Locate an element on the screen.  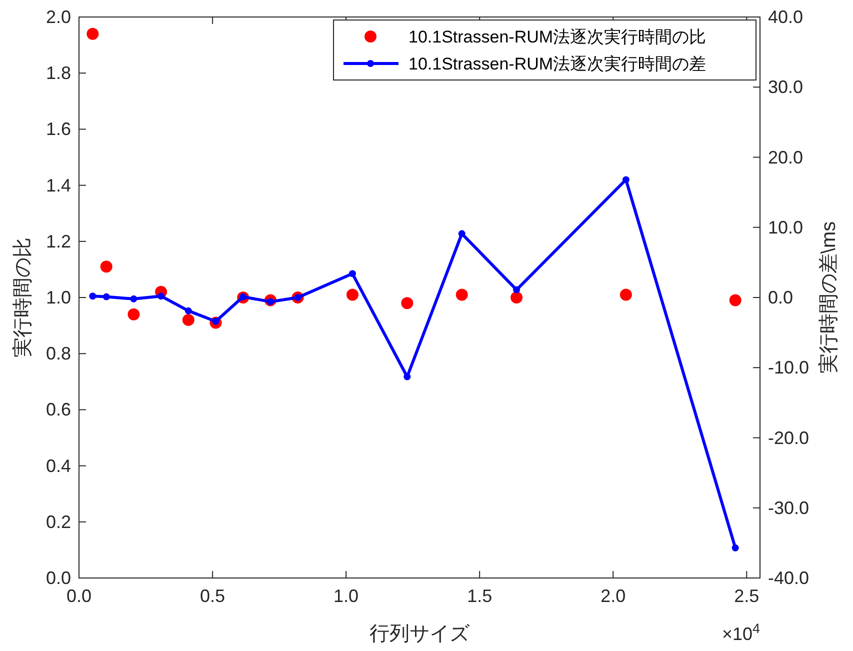
y2-tick-label: 0.0 is located at coordinates (781, 298).